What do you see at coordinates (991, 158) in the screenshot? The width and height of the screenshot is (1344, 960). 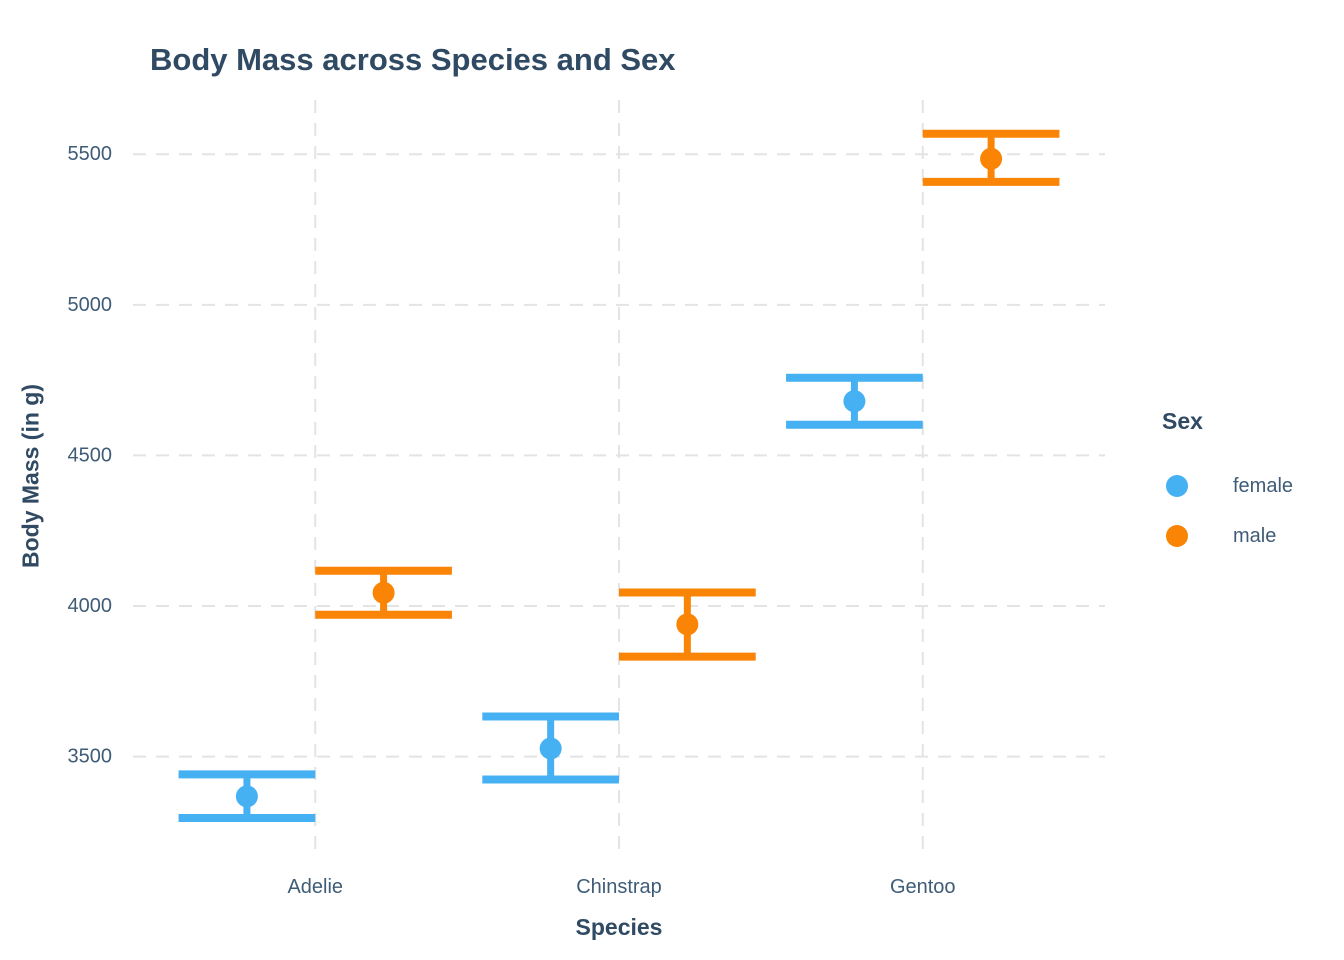 I see `mean-point-male-gentoo` at bounding box center [991, 158].